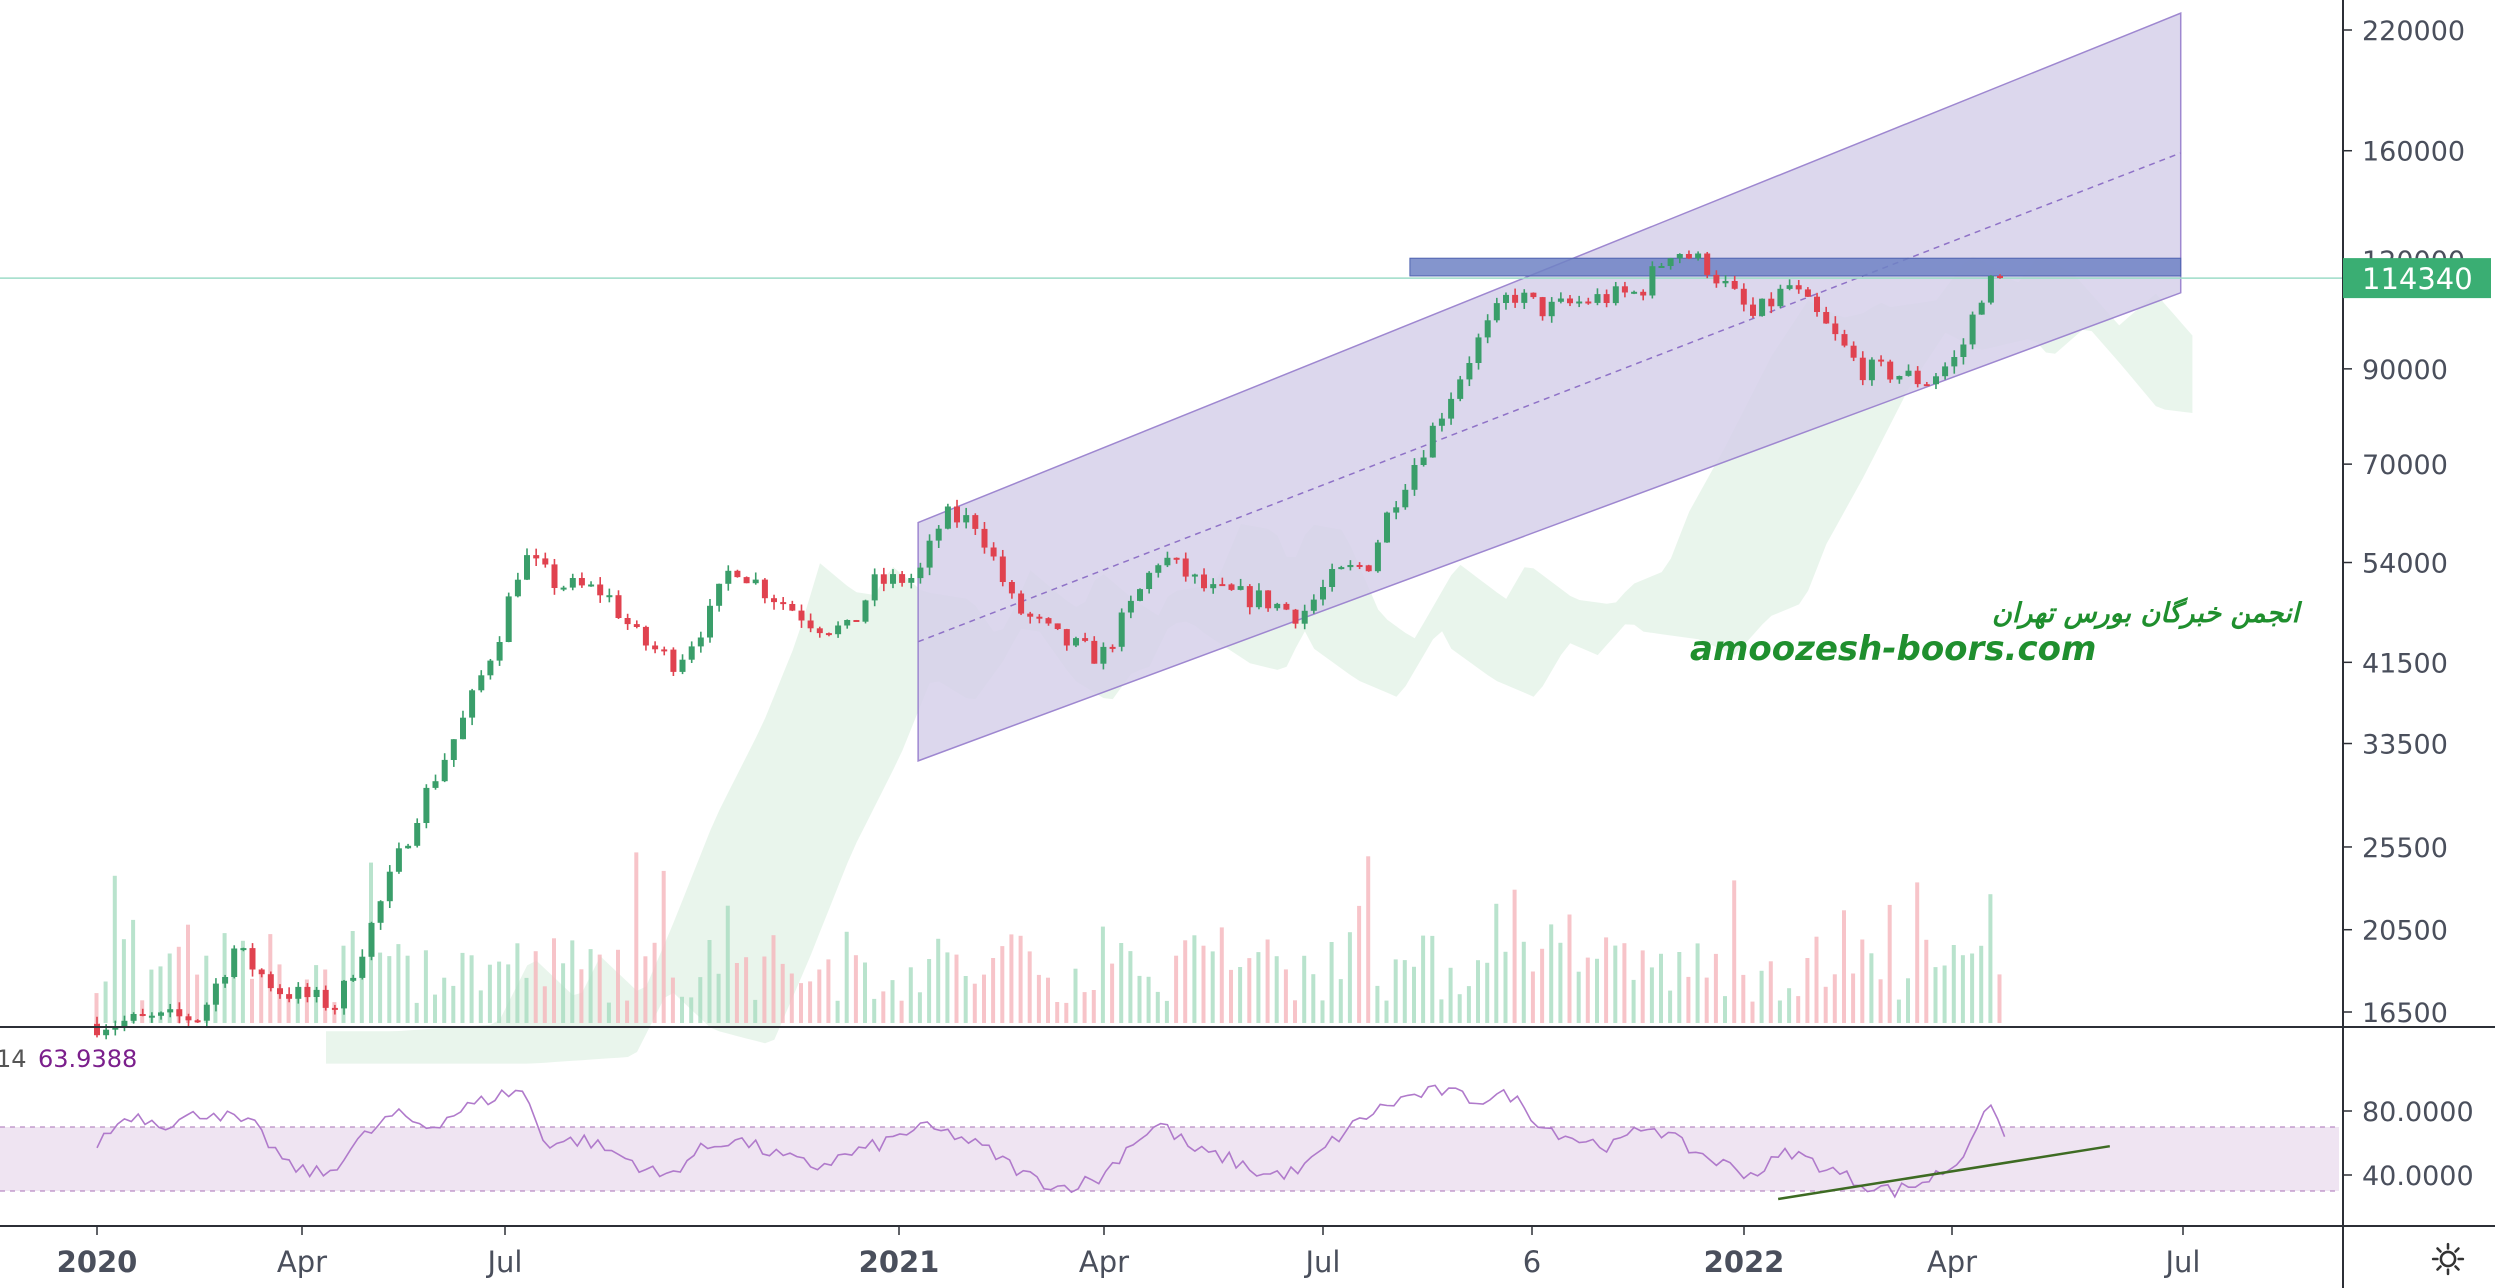 The height and width of the screenshot is (1288, 2495). Describe the element at coordinates (2405, 848) in the screenshot. I see `price-tick-label: 25500` at that location.